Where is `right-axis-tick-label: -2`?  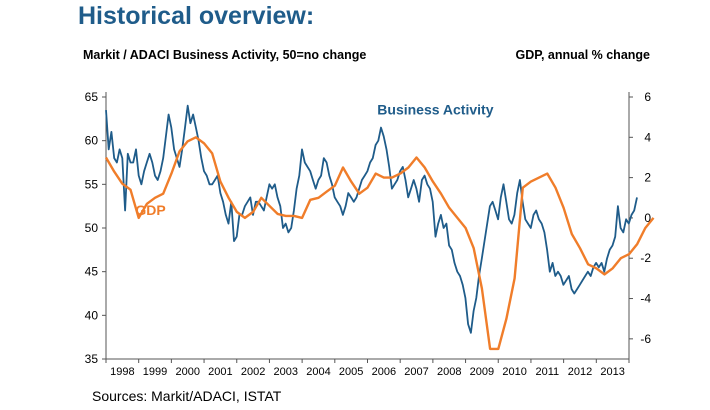 right-axis-tick-label: -2 is located at coordinates (645, 258).